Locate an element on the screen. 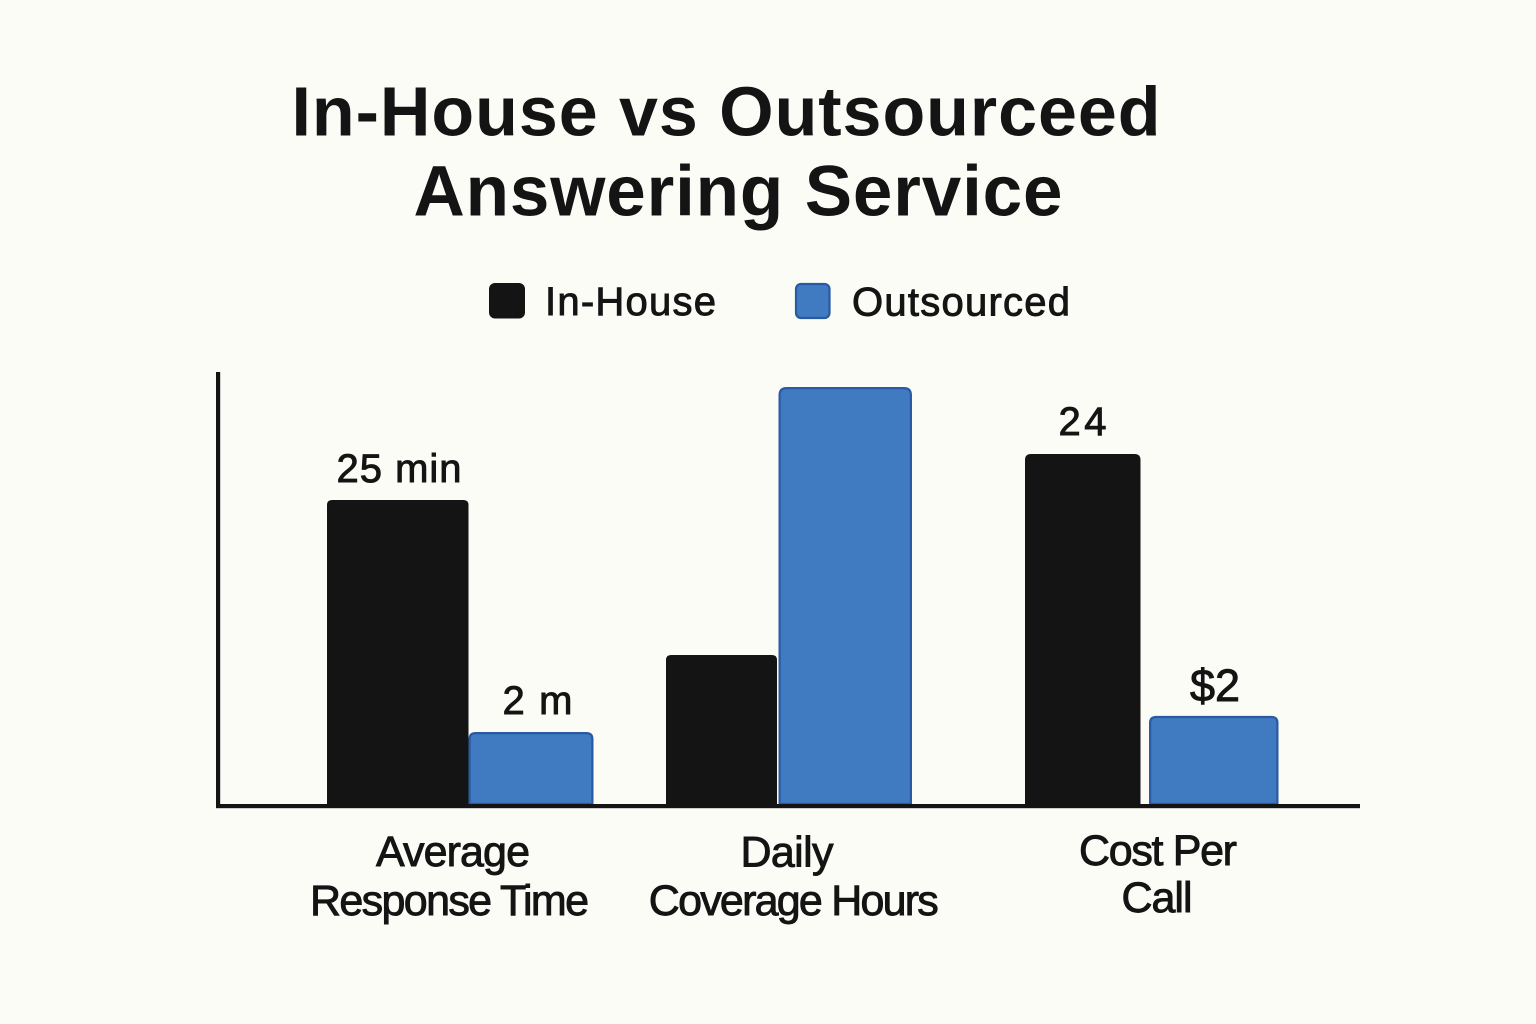 Image resolution: width=1536 pixels, height=1024 pixels. svg-text: Average is located at coordinates (453, 852).